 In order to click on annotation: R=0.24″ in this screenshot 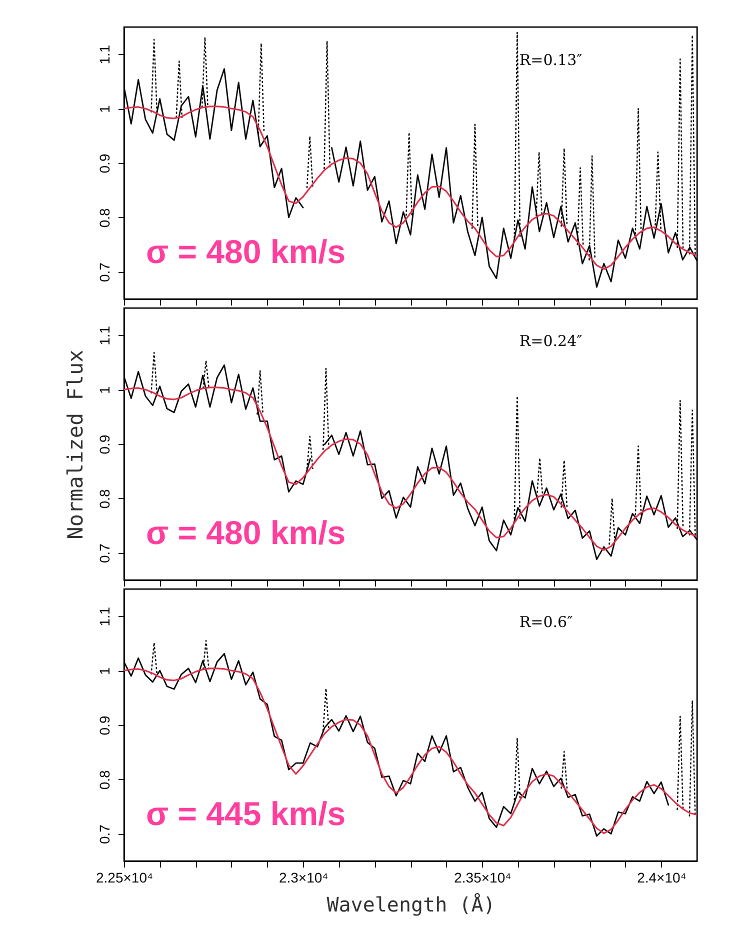, I will do `click(551, 341)`.